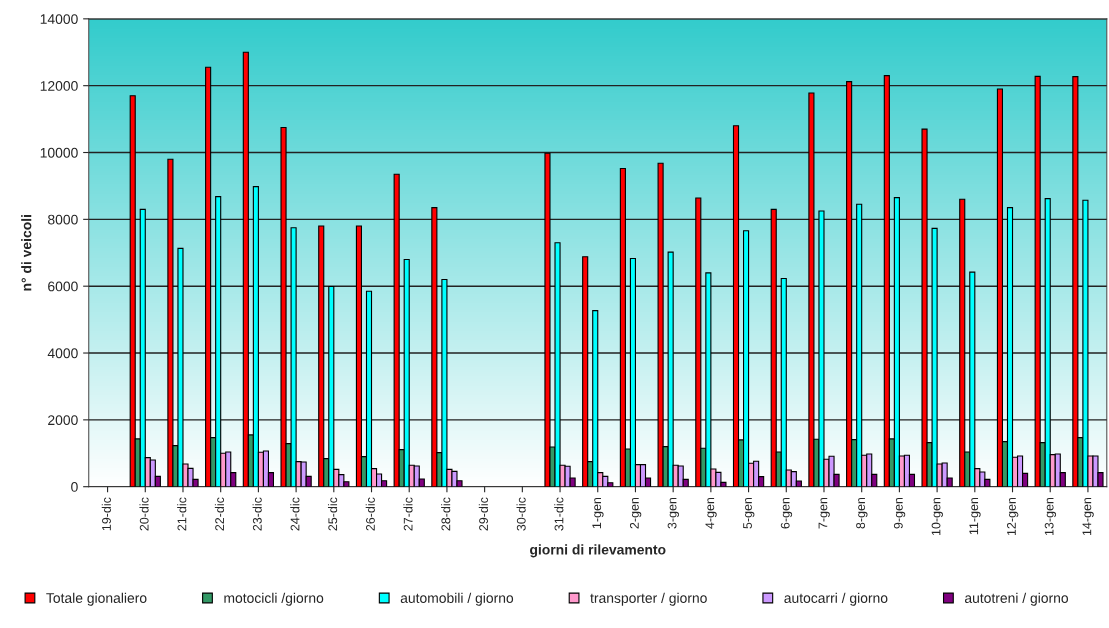 This screenshot has width=1109, height=628. What do you see at coordinates (1013, 516) in the screenshot?
I see `x-tick-label: 12-gen` at bounding box center [1013, 516].